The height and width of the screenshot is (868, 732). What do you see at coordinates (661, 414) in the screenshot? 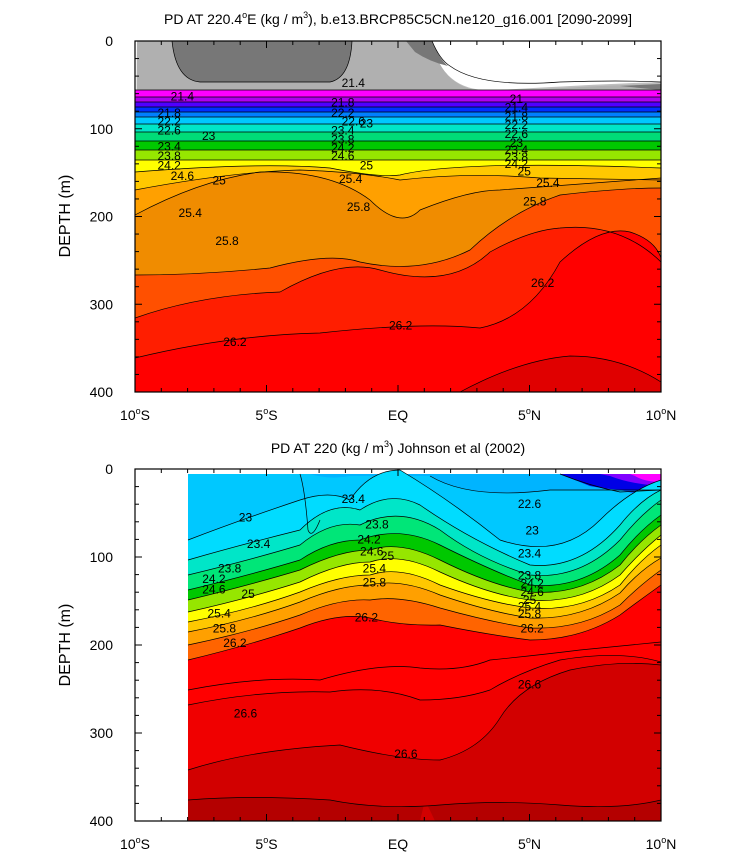
I see `top-x-tick-label: 10oN` at bounding box center [661, 414].